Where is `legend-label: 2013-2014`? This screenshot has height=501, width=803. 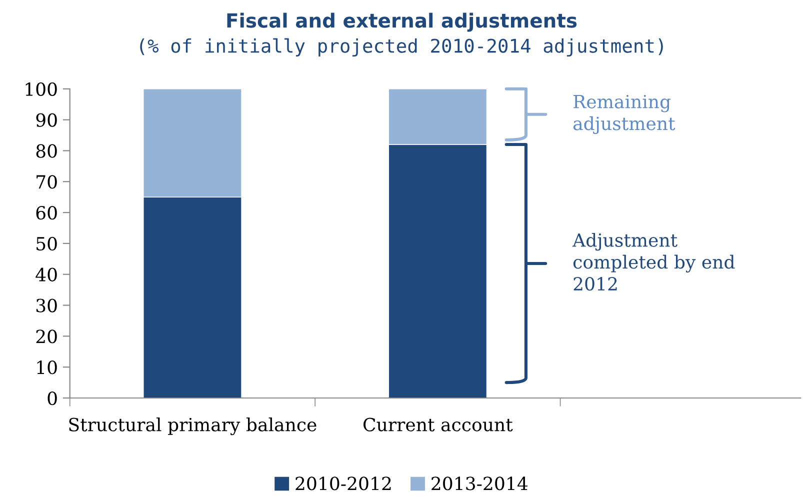 legend-label: 2013-2014 is located at coordinates (480, 483).